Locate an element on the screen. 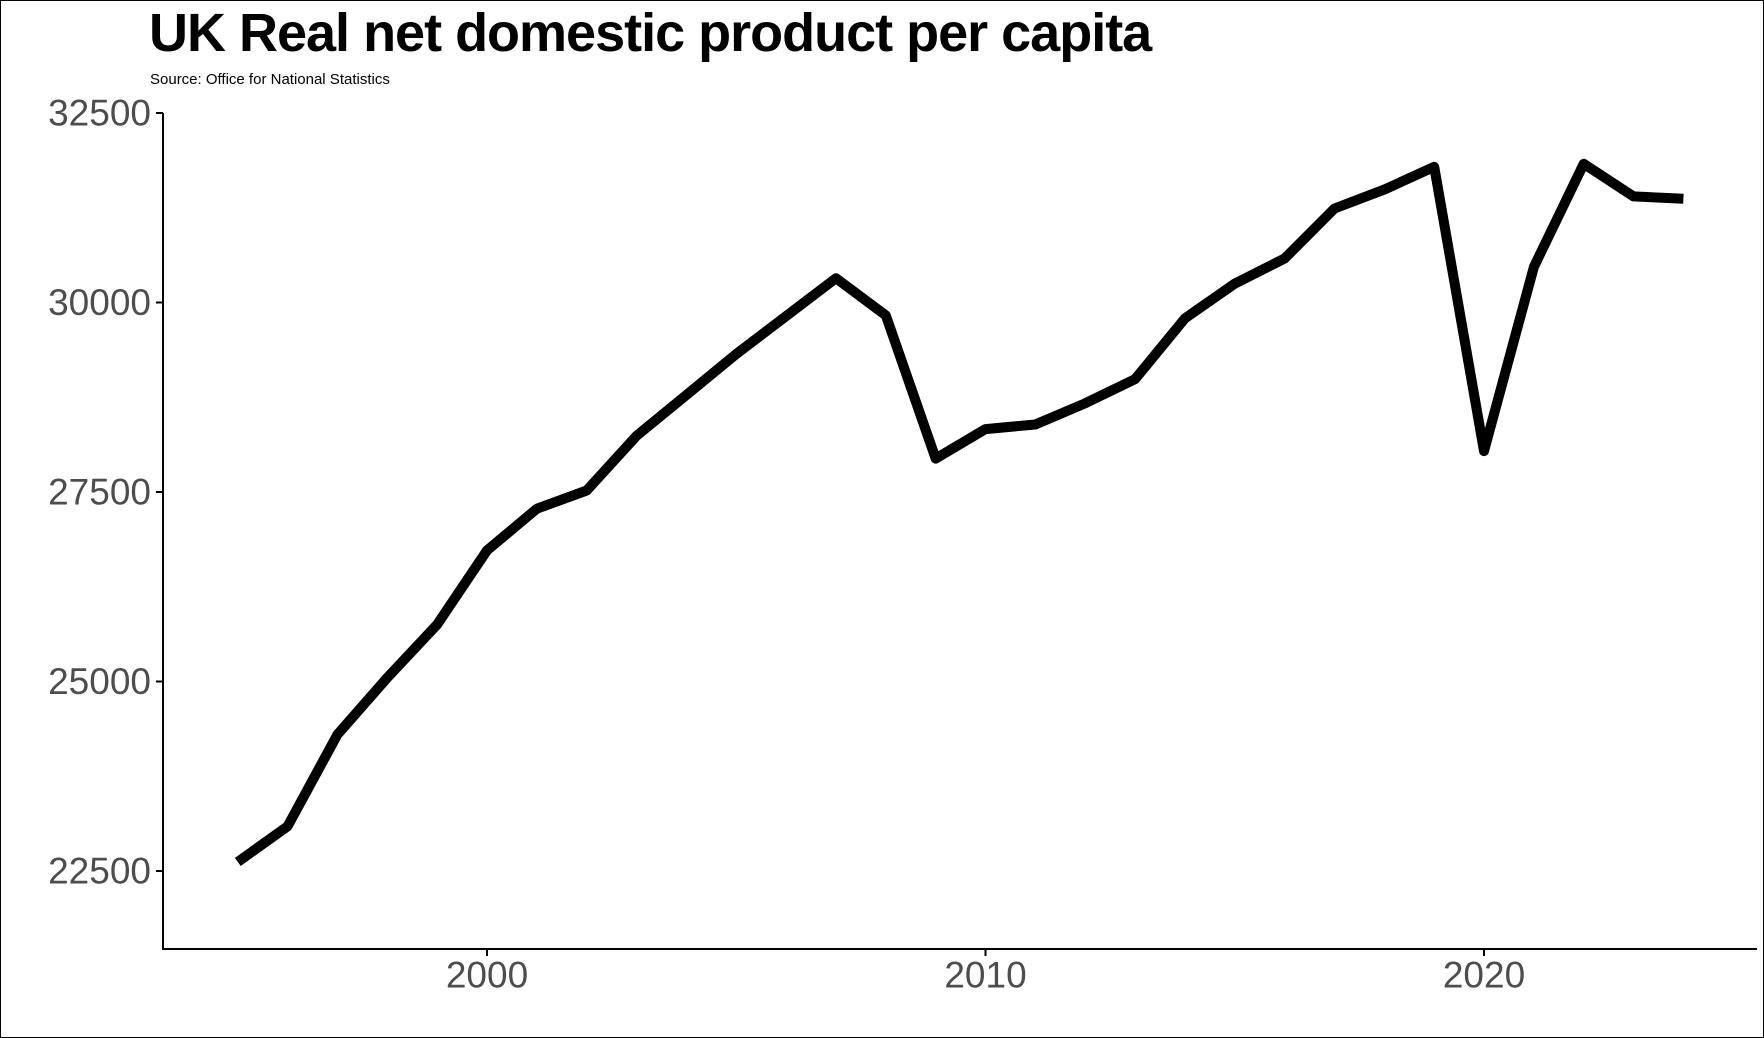  y-tick-label: 25000 is located at coordinates (99, 681).